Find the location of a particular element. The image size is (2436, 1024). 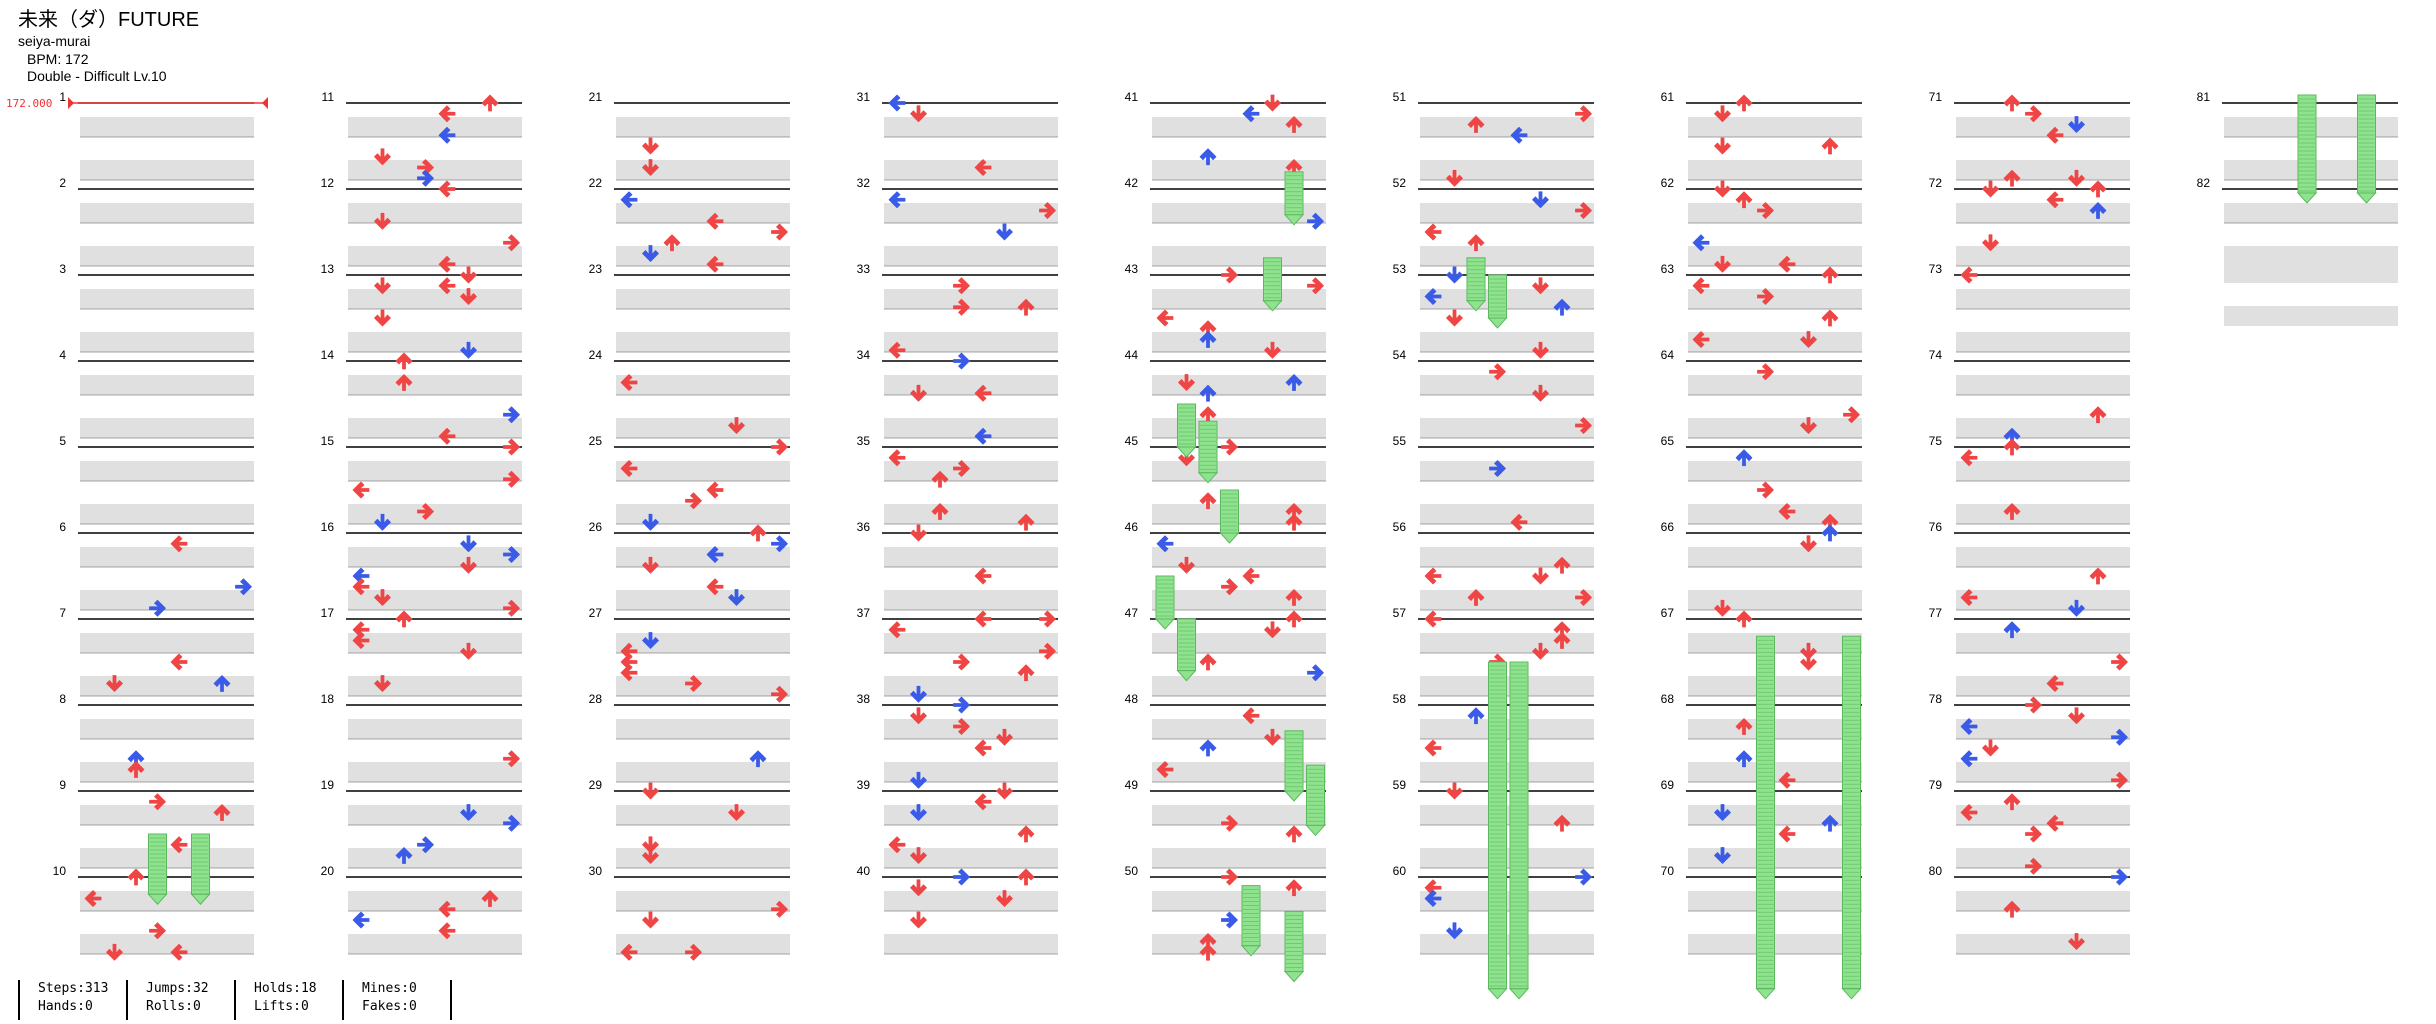

hold-body is located at coordinates (1497, 296).